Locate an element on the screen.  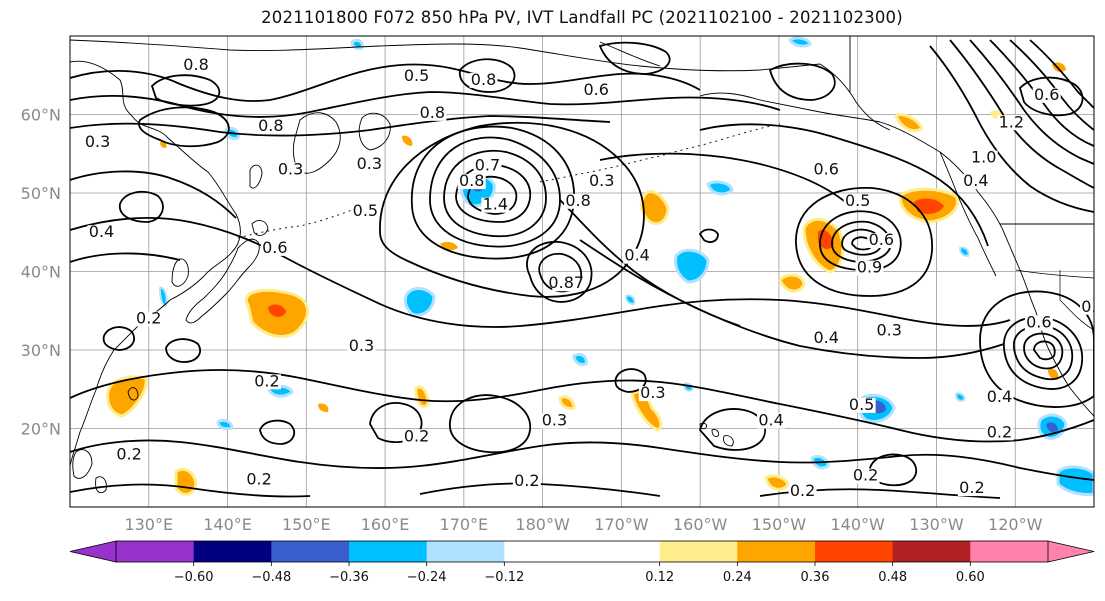
positive-anomaly-core is located at coordinates (277, 310).